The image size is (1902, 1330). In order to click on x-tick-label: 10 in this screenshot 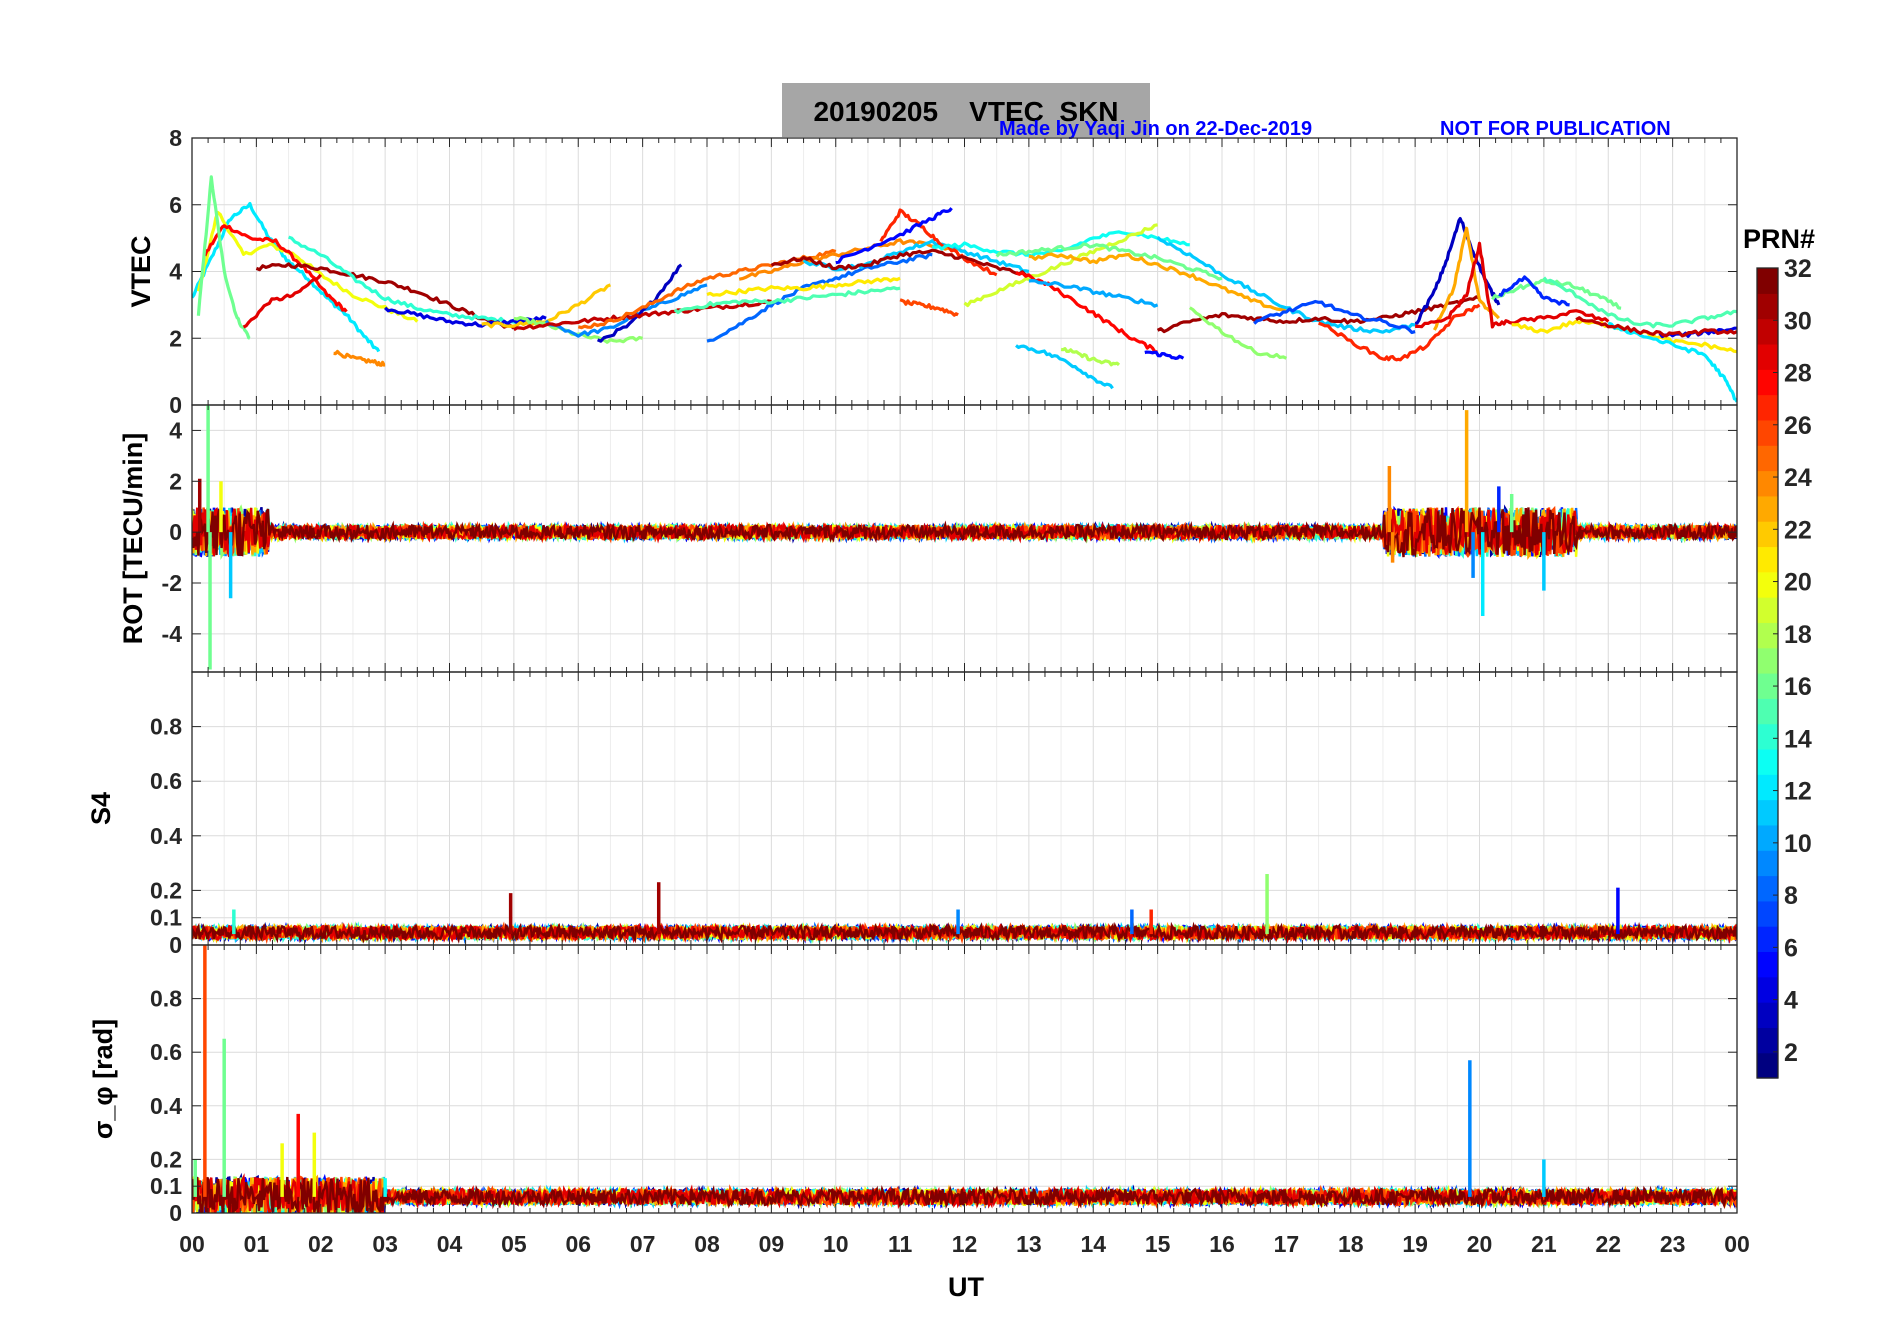, I will do `click(836, 1244)`.